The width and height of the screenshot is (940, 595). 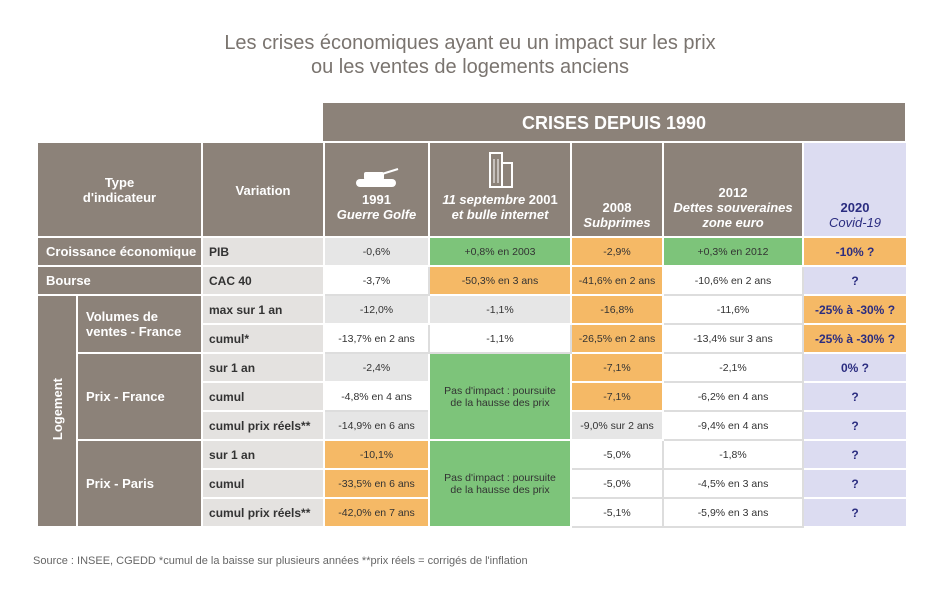 What do you see at coordinates (733, 215) in the screenshot?
I see `header-label: Dettes souveraines zone euro` at bounding box center [733, 215].